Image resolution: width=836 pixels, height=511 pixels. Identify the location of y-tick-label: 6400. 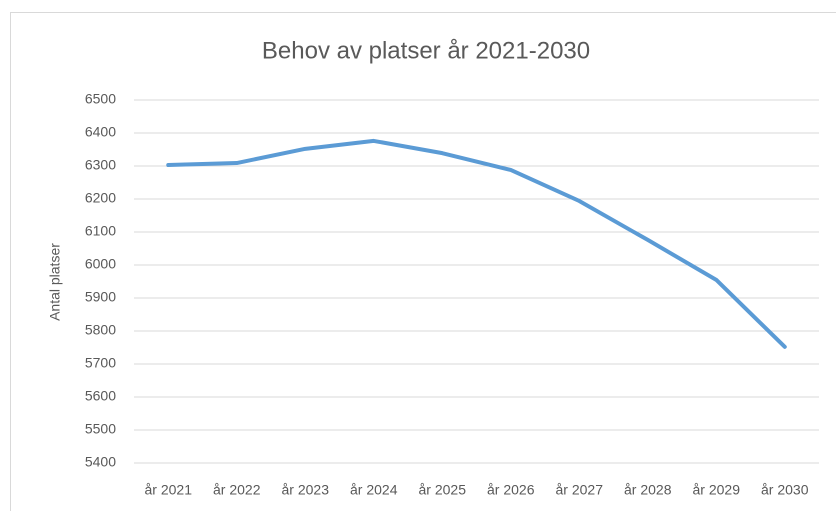
(100, 132).